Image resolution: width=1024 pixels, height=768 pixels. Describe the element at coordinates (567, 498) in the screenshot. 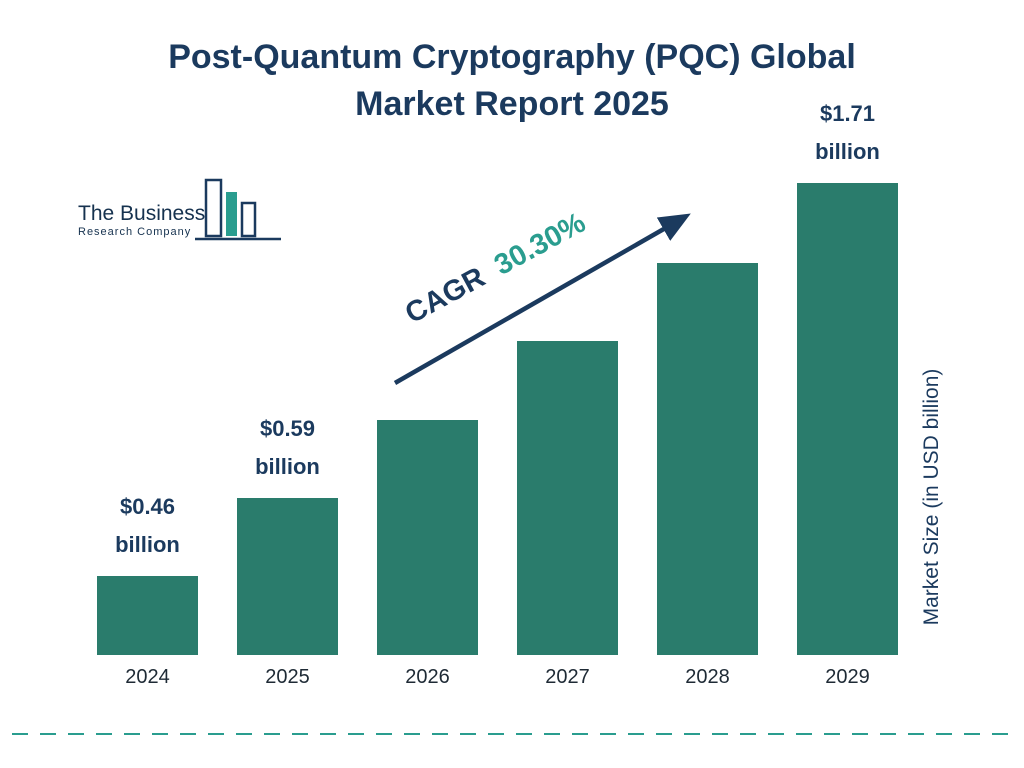

I see `bar-2027` at that location.